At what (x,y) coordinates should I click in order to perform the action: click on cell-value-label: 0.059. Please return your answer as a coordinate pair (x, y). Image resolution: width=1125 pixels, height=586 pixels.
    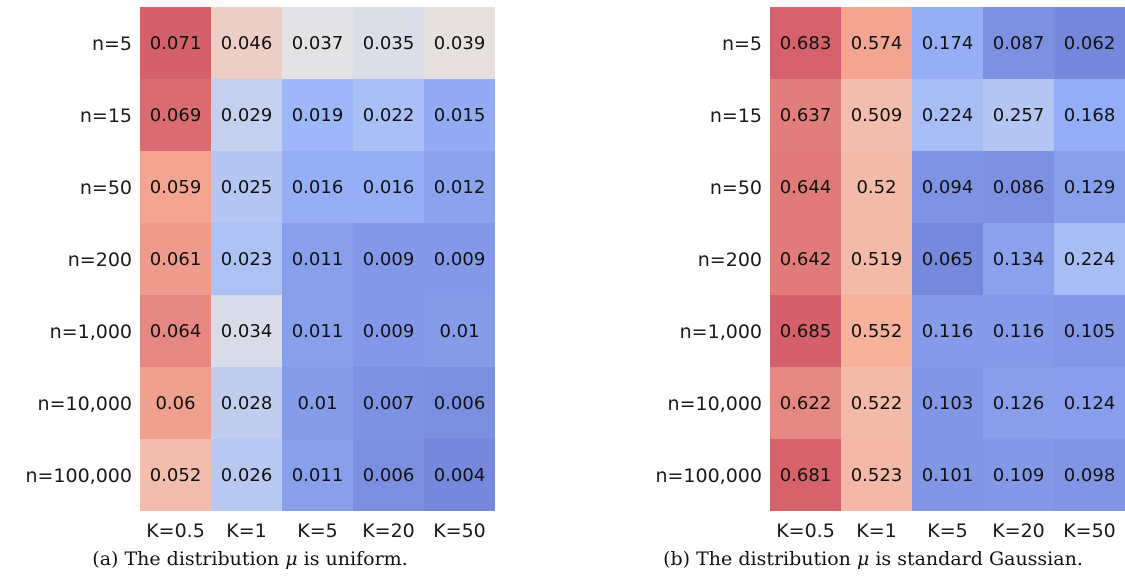
    Looking at the image, I should click on (176, 187).